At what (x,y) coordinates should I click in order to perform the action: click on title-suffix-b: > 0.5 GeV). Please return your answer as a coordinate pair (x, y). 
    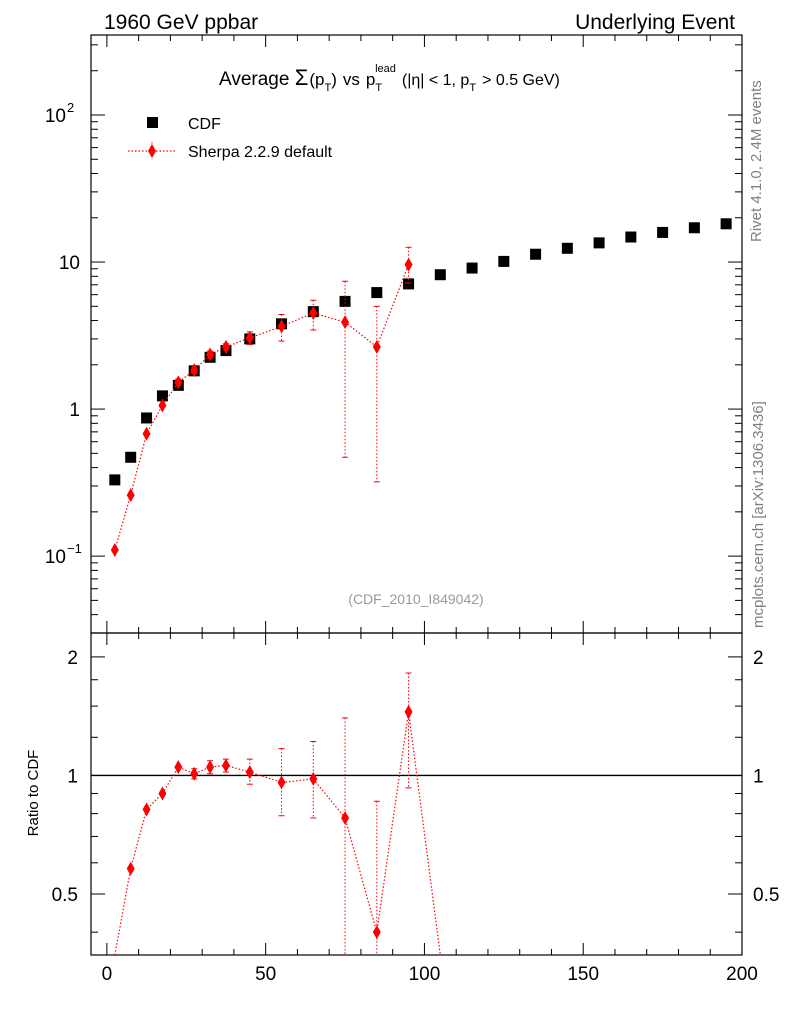
    Looking at the image, I should click on (521, 80).